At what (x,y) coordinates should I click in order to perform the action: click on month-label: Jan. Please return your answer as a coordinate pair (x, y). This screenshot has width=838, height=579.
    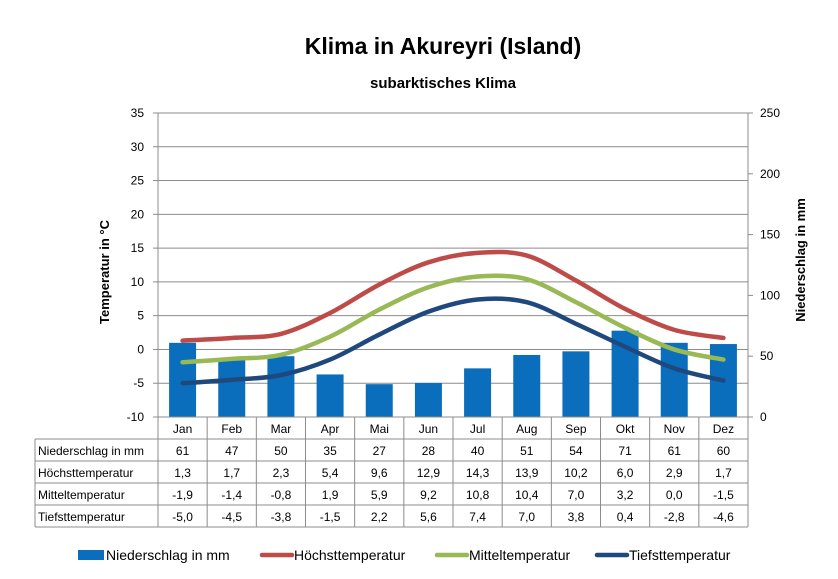
    Looking at the image, I should click on (182, 429).